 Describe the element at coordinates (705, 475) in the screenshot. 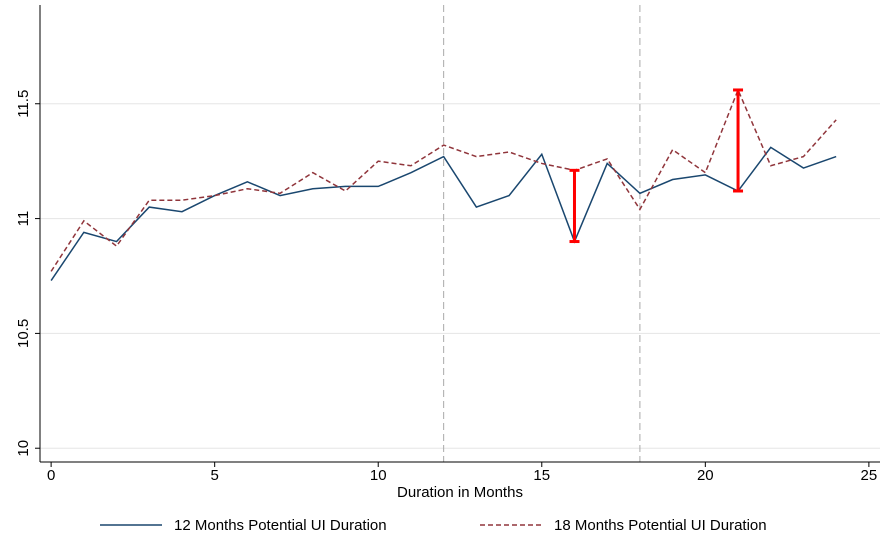

I see `x-tick-label: 20` at that location.